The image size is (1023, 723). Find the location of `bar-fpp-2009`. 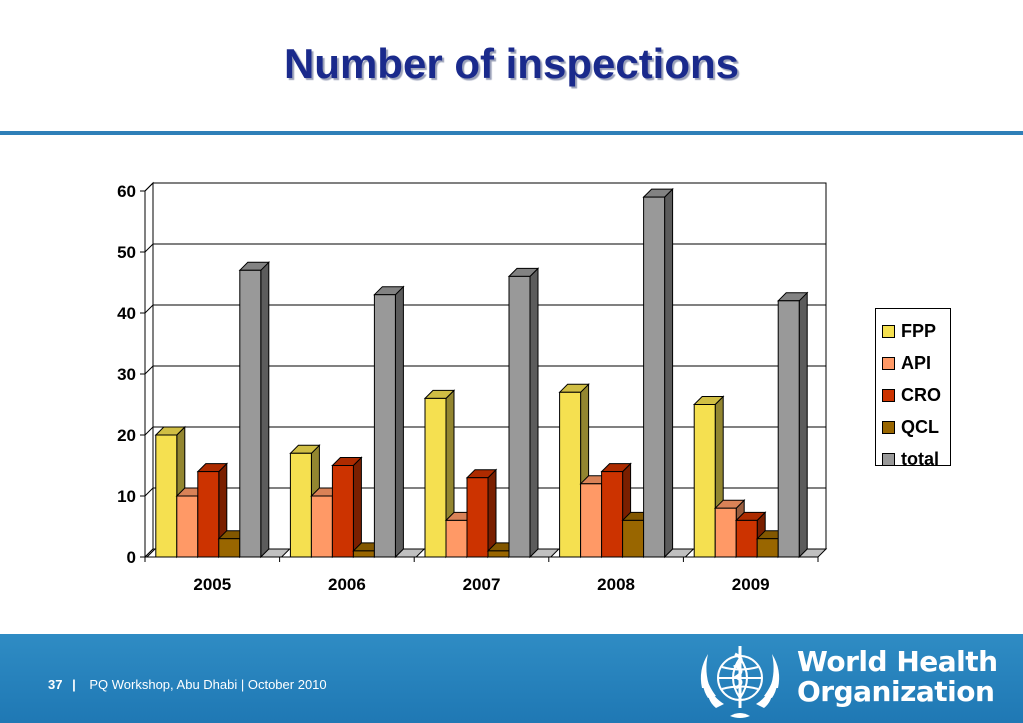

bar-fpp-2009 is located at coordinates (704, 481).